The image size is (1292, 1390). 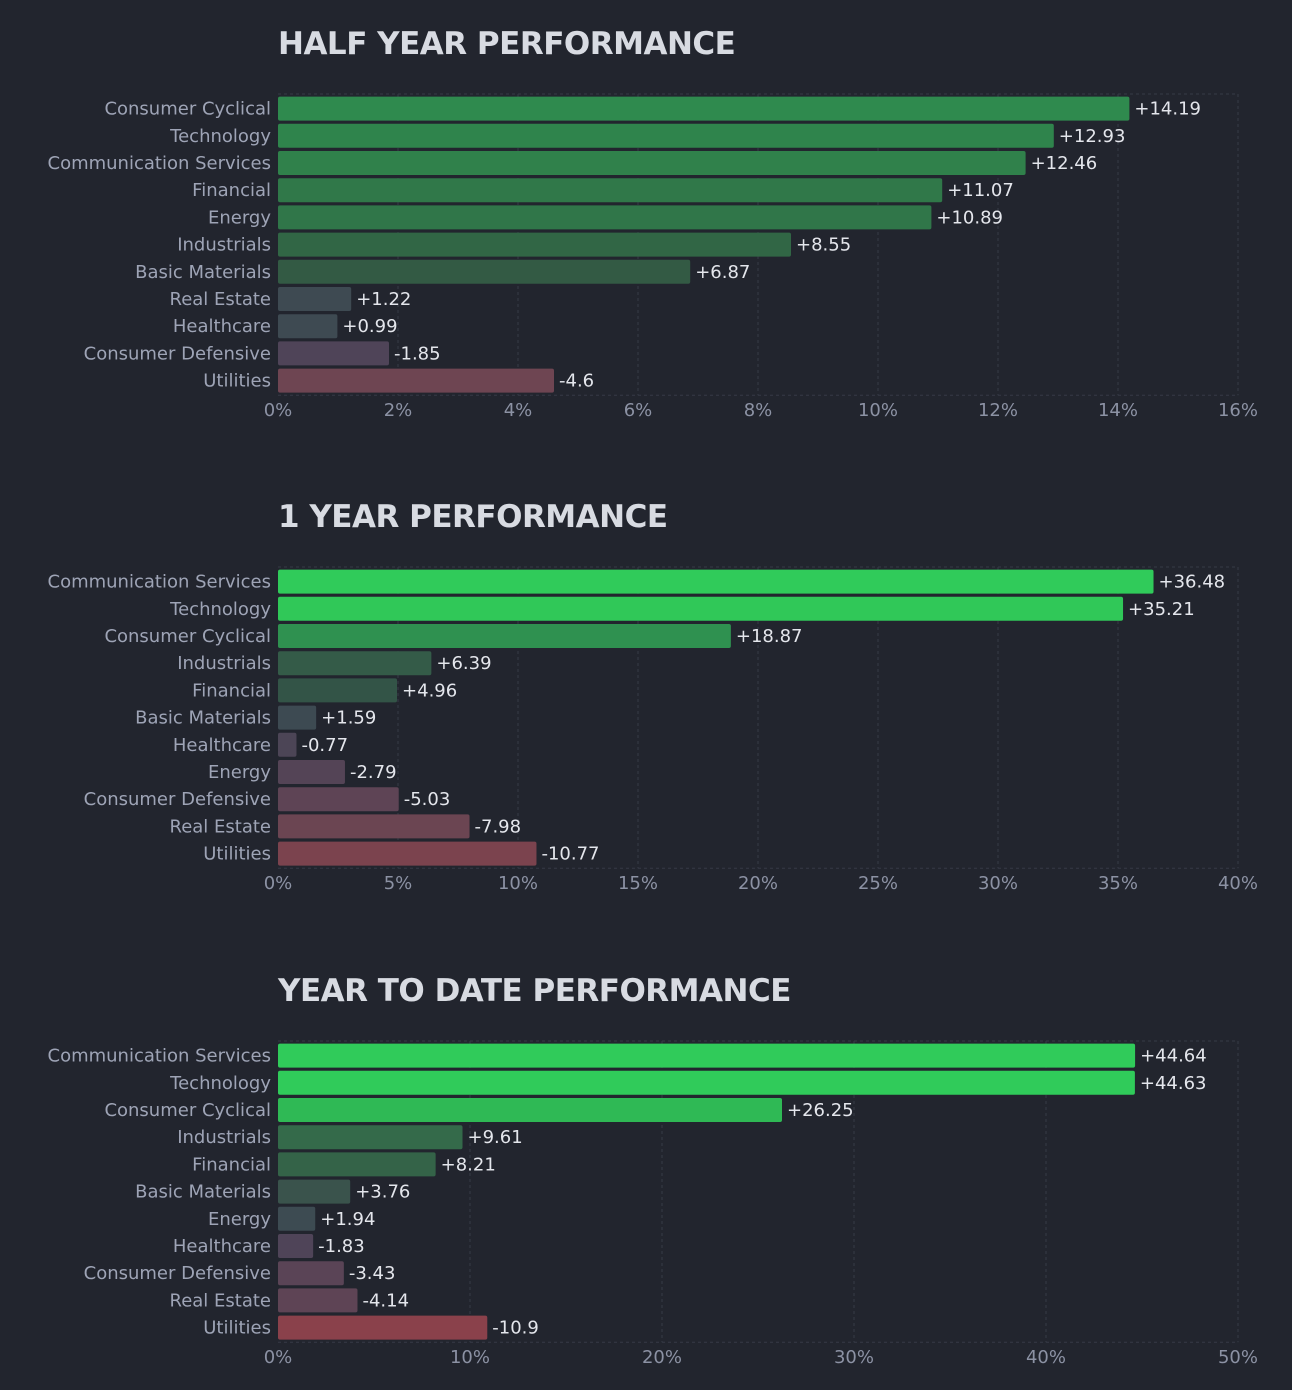 What do you see at coordinates (341, 1246) in the screenshot?
I see `value-label: -1.83` at bounding box center [341, 1246].